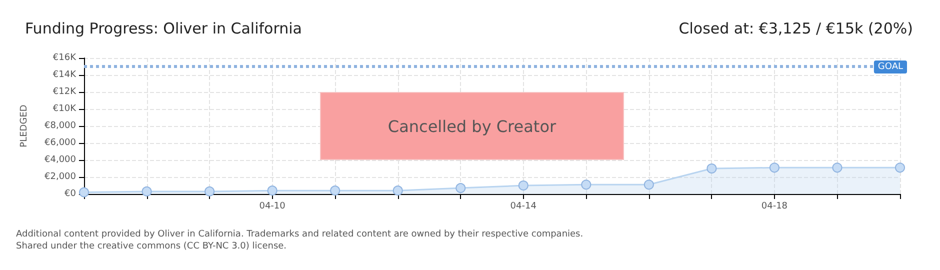  Describe the element at coordinates (65, 58) in the screenshot. I see `y-tick-label: €16K` at that location.